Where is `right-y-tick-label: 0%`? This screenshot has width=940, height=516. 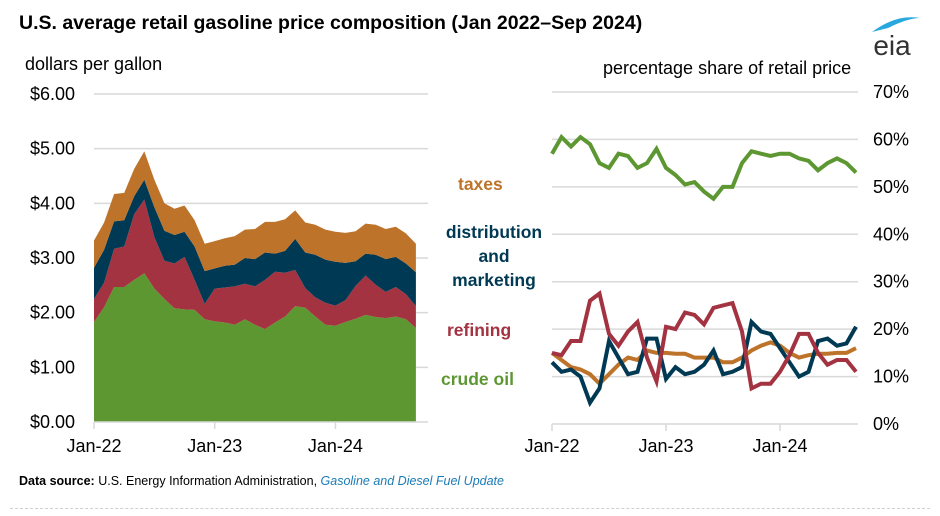
right-y-tick-label: 0% is located at coordinates (886, 424).